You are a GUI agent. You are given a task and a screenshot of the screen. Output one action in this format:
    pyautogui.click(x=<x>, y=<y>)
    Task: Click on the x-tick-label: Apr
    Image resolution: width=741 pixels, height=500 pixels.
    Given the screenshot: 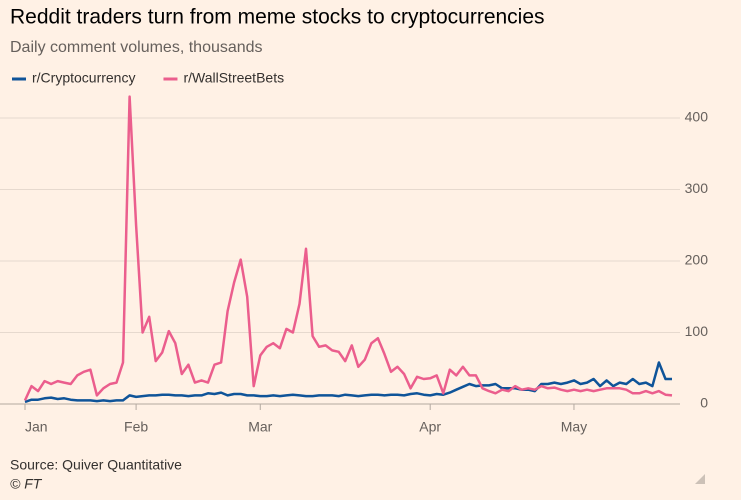 What is the action you would take?
    pyautogui.click(x=430, y=427)
    